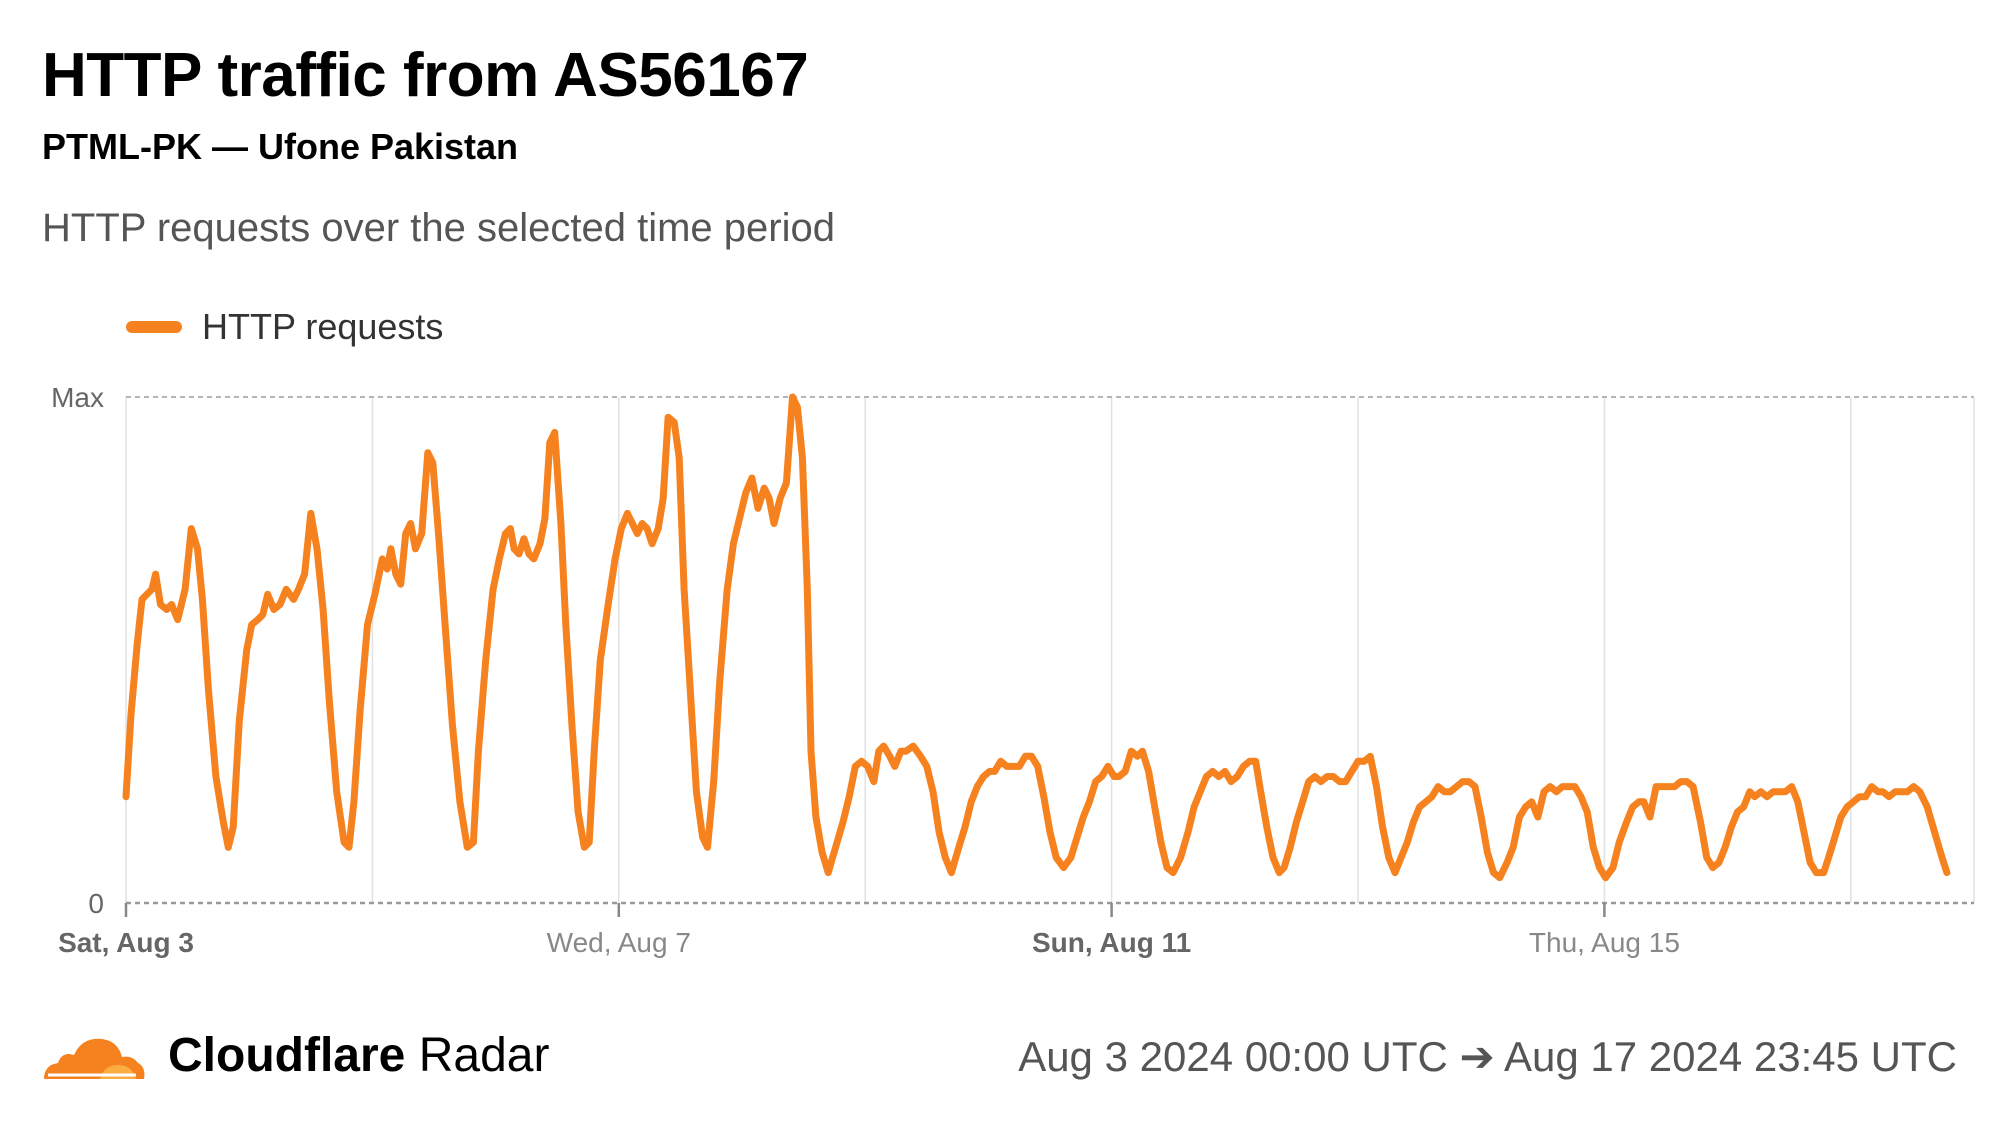 This screenshot has width=1999, height=1125. I want to click on cloudflare-radar-logo: Cloudflare Radar, so click(294, 1055).